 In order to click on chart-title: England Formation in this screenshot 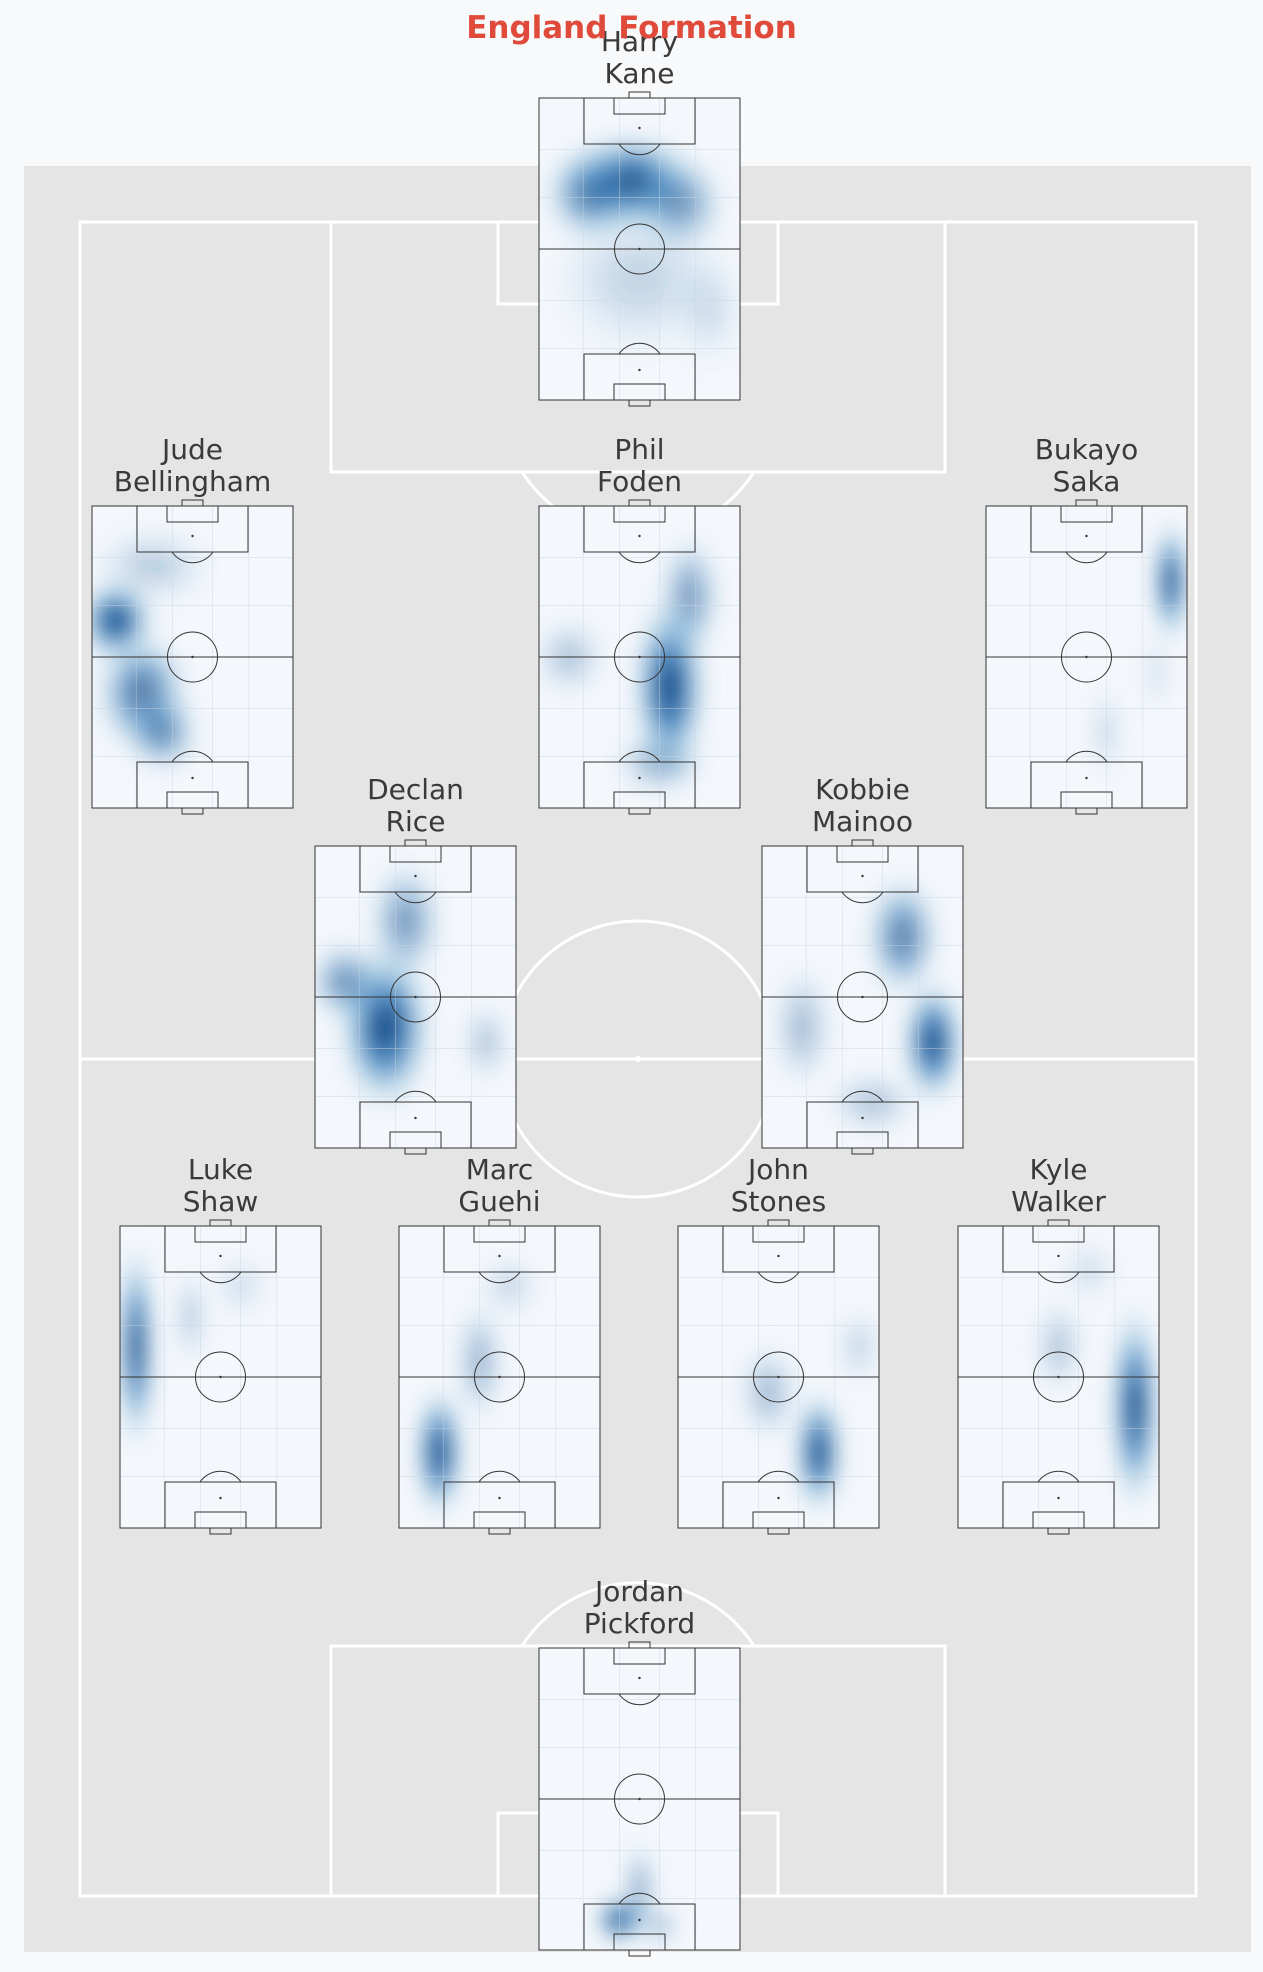, I will do `click(631, 28)`.